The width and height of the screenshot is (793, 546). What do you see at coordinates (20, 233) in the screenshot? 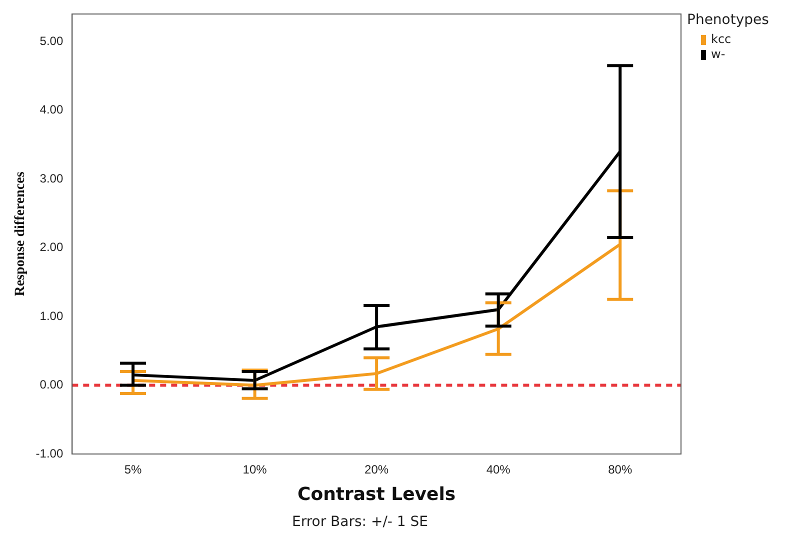
I see `y-axis-title: Response differences` at bounding box center [20, 233].